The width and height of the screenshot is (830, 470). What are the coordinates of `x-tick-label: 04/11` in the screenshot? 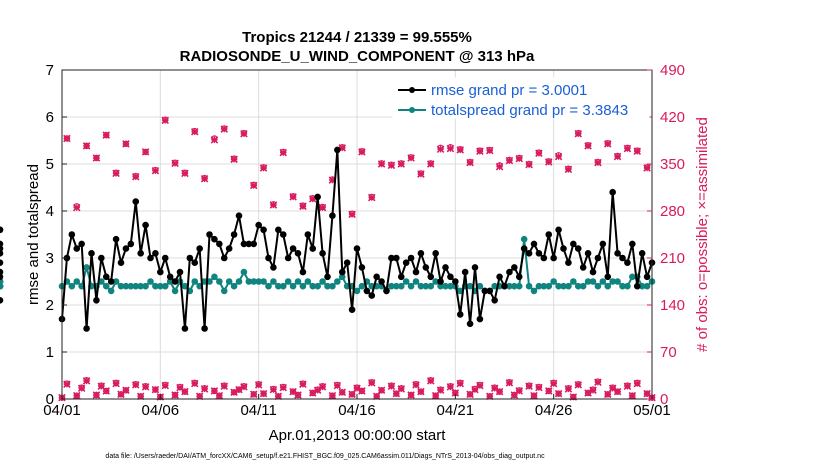 It's located at (258, 410).